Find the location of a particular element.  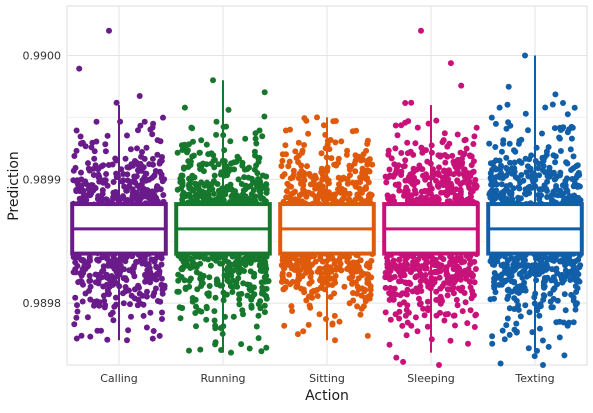

x-tick-label: Calling is located at coordinates (119, 378).